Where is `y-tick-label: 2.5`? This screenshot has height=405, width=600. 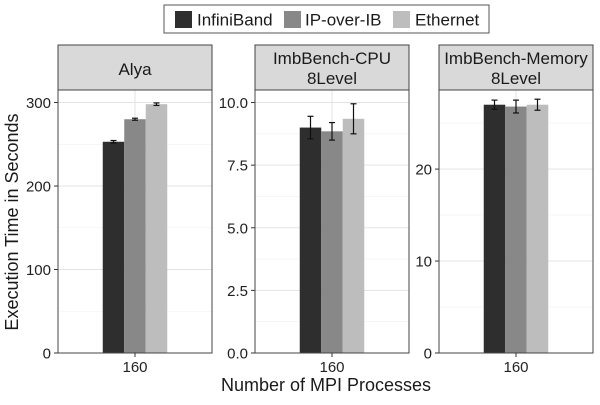
y-tick-label: 2.5 is located at coordinates (237, 291).